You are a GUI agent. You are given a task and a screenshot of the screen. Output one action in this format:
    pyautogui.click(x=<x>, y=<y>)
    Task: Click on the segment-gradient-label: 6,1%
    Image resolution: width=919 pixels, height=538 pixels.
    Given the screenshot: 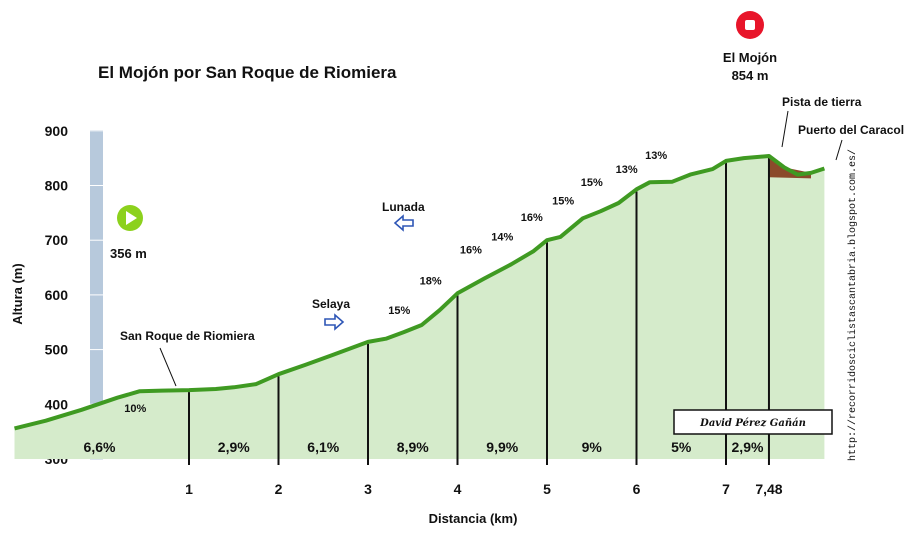 What is the action you would take?
    pyautogui.click(x=323, y=447)
    